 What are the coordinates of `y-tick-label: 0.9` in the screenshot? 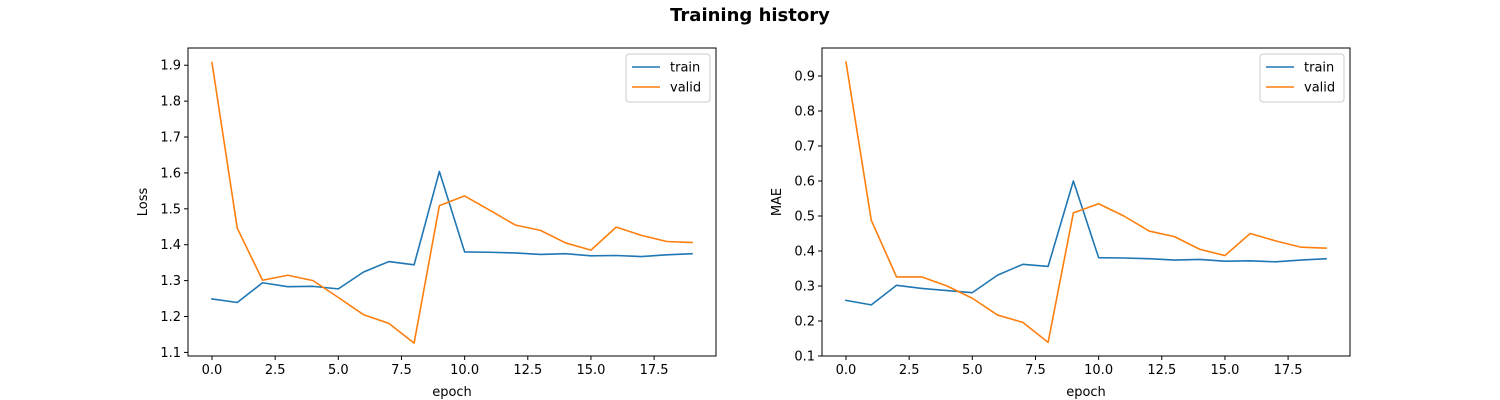 It's located at (804, 77).